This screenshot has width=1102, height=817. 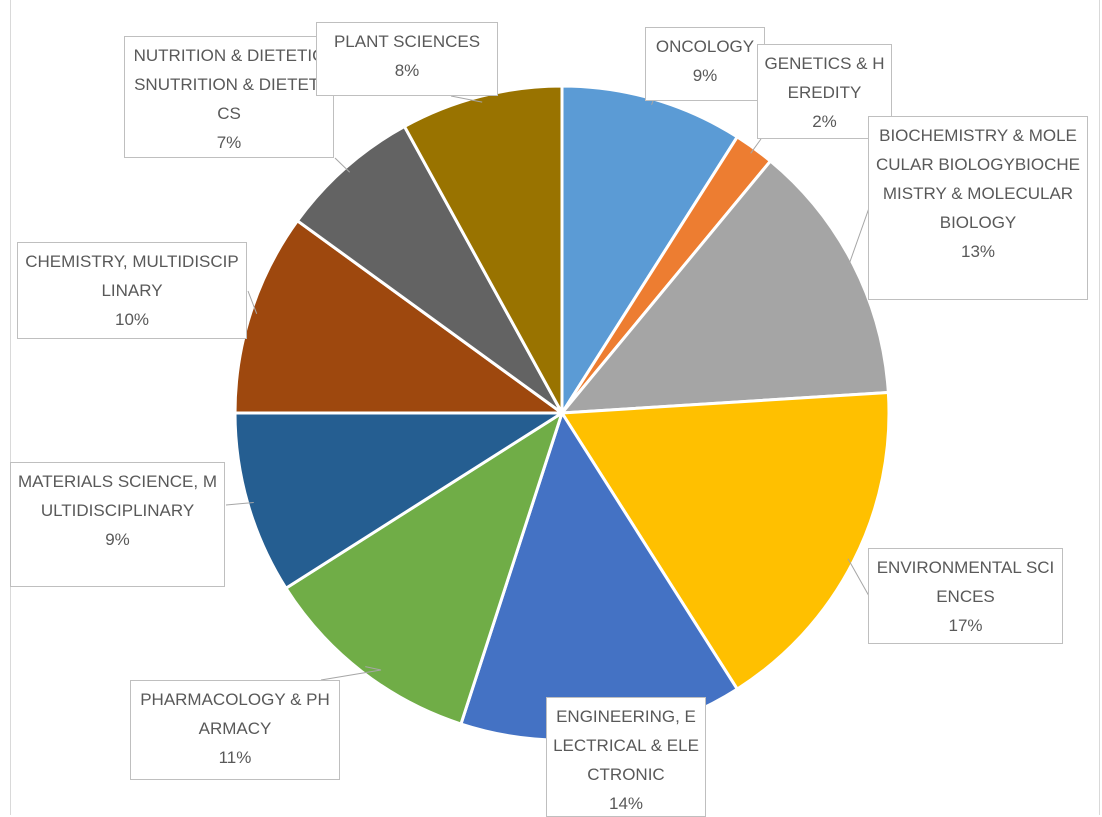 I want to click on data-label-4: ENGINEERING, ELECTRICAL & ELECTRONIC 14%, so click(x=626, y=757).